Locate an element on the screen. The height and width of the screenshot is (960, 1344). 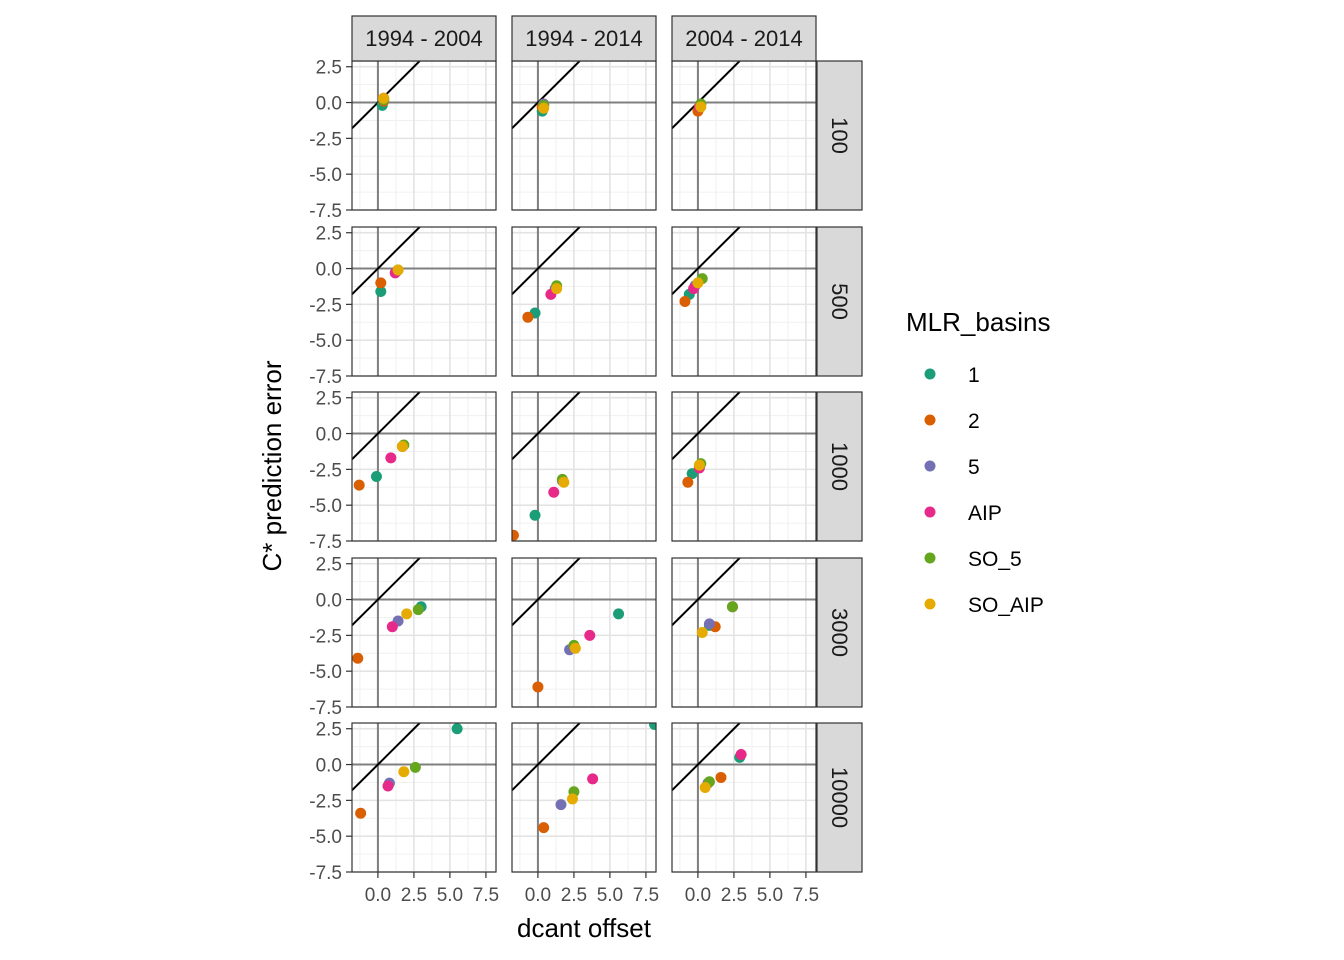
legend-entry: SO_AIP is located at coordinates (984, 605).